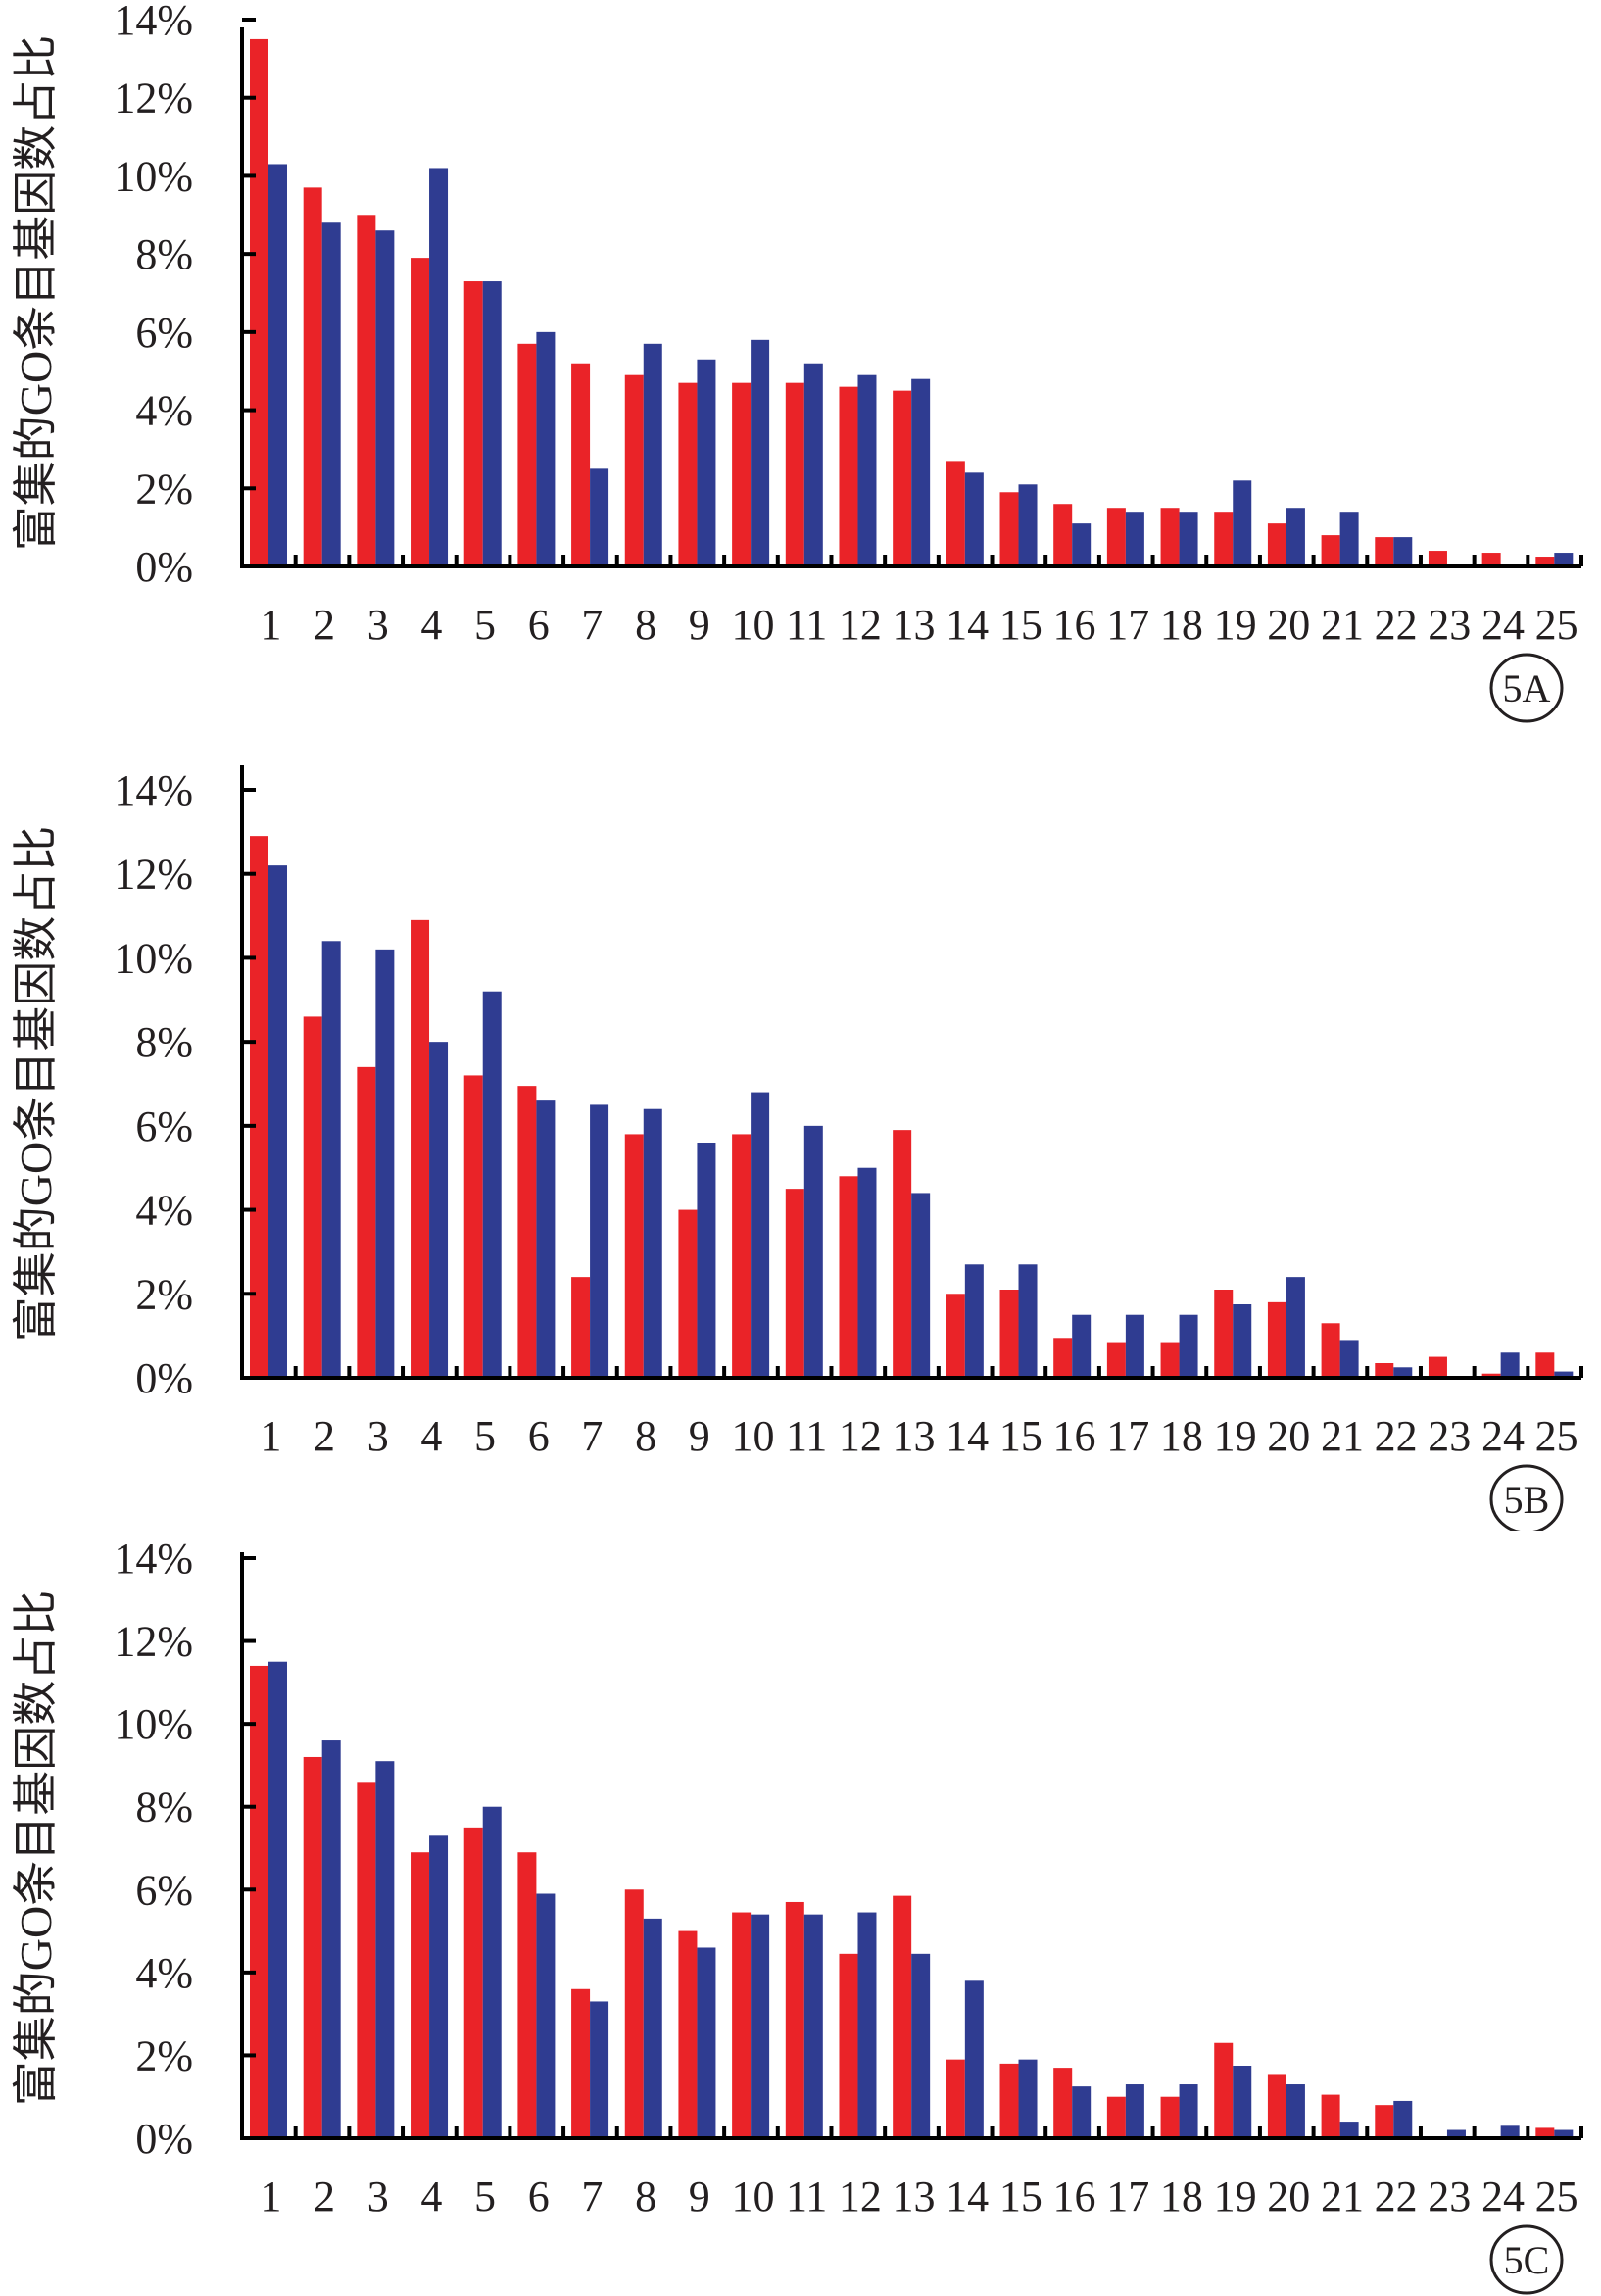 This screenshot has height=2296, width=1601. Describe the element at coordinates (955, 2098) in the screenshot. I see `bar-series1-cat14` at that location.